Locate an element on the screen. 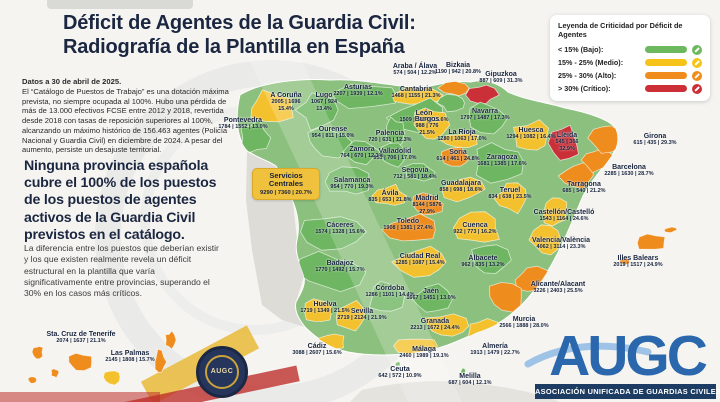  province-region-toledo is located at coordinates (408, 227).